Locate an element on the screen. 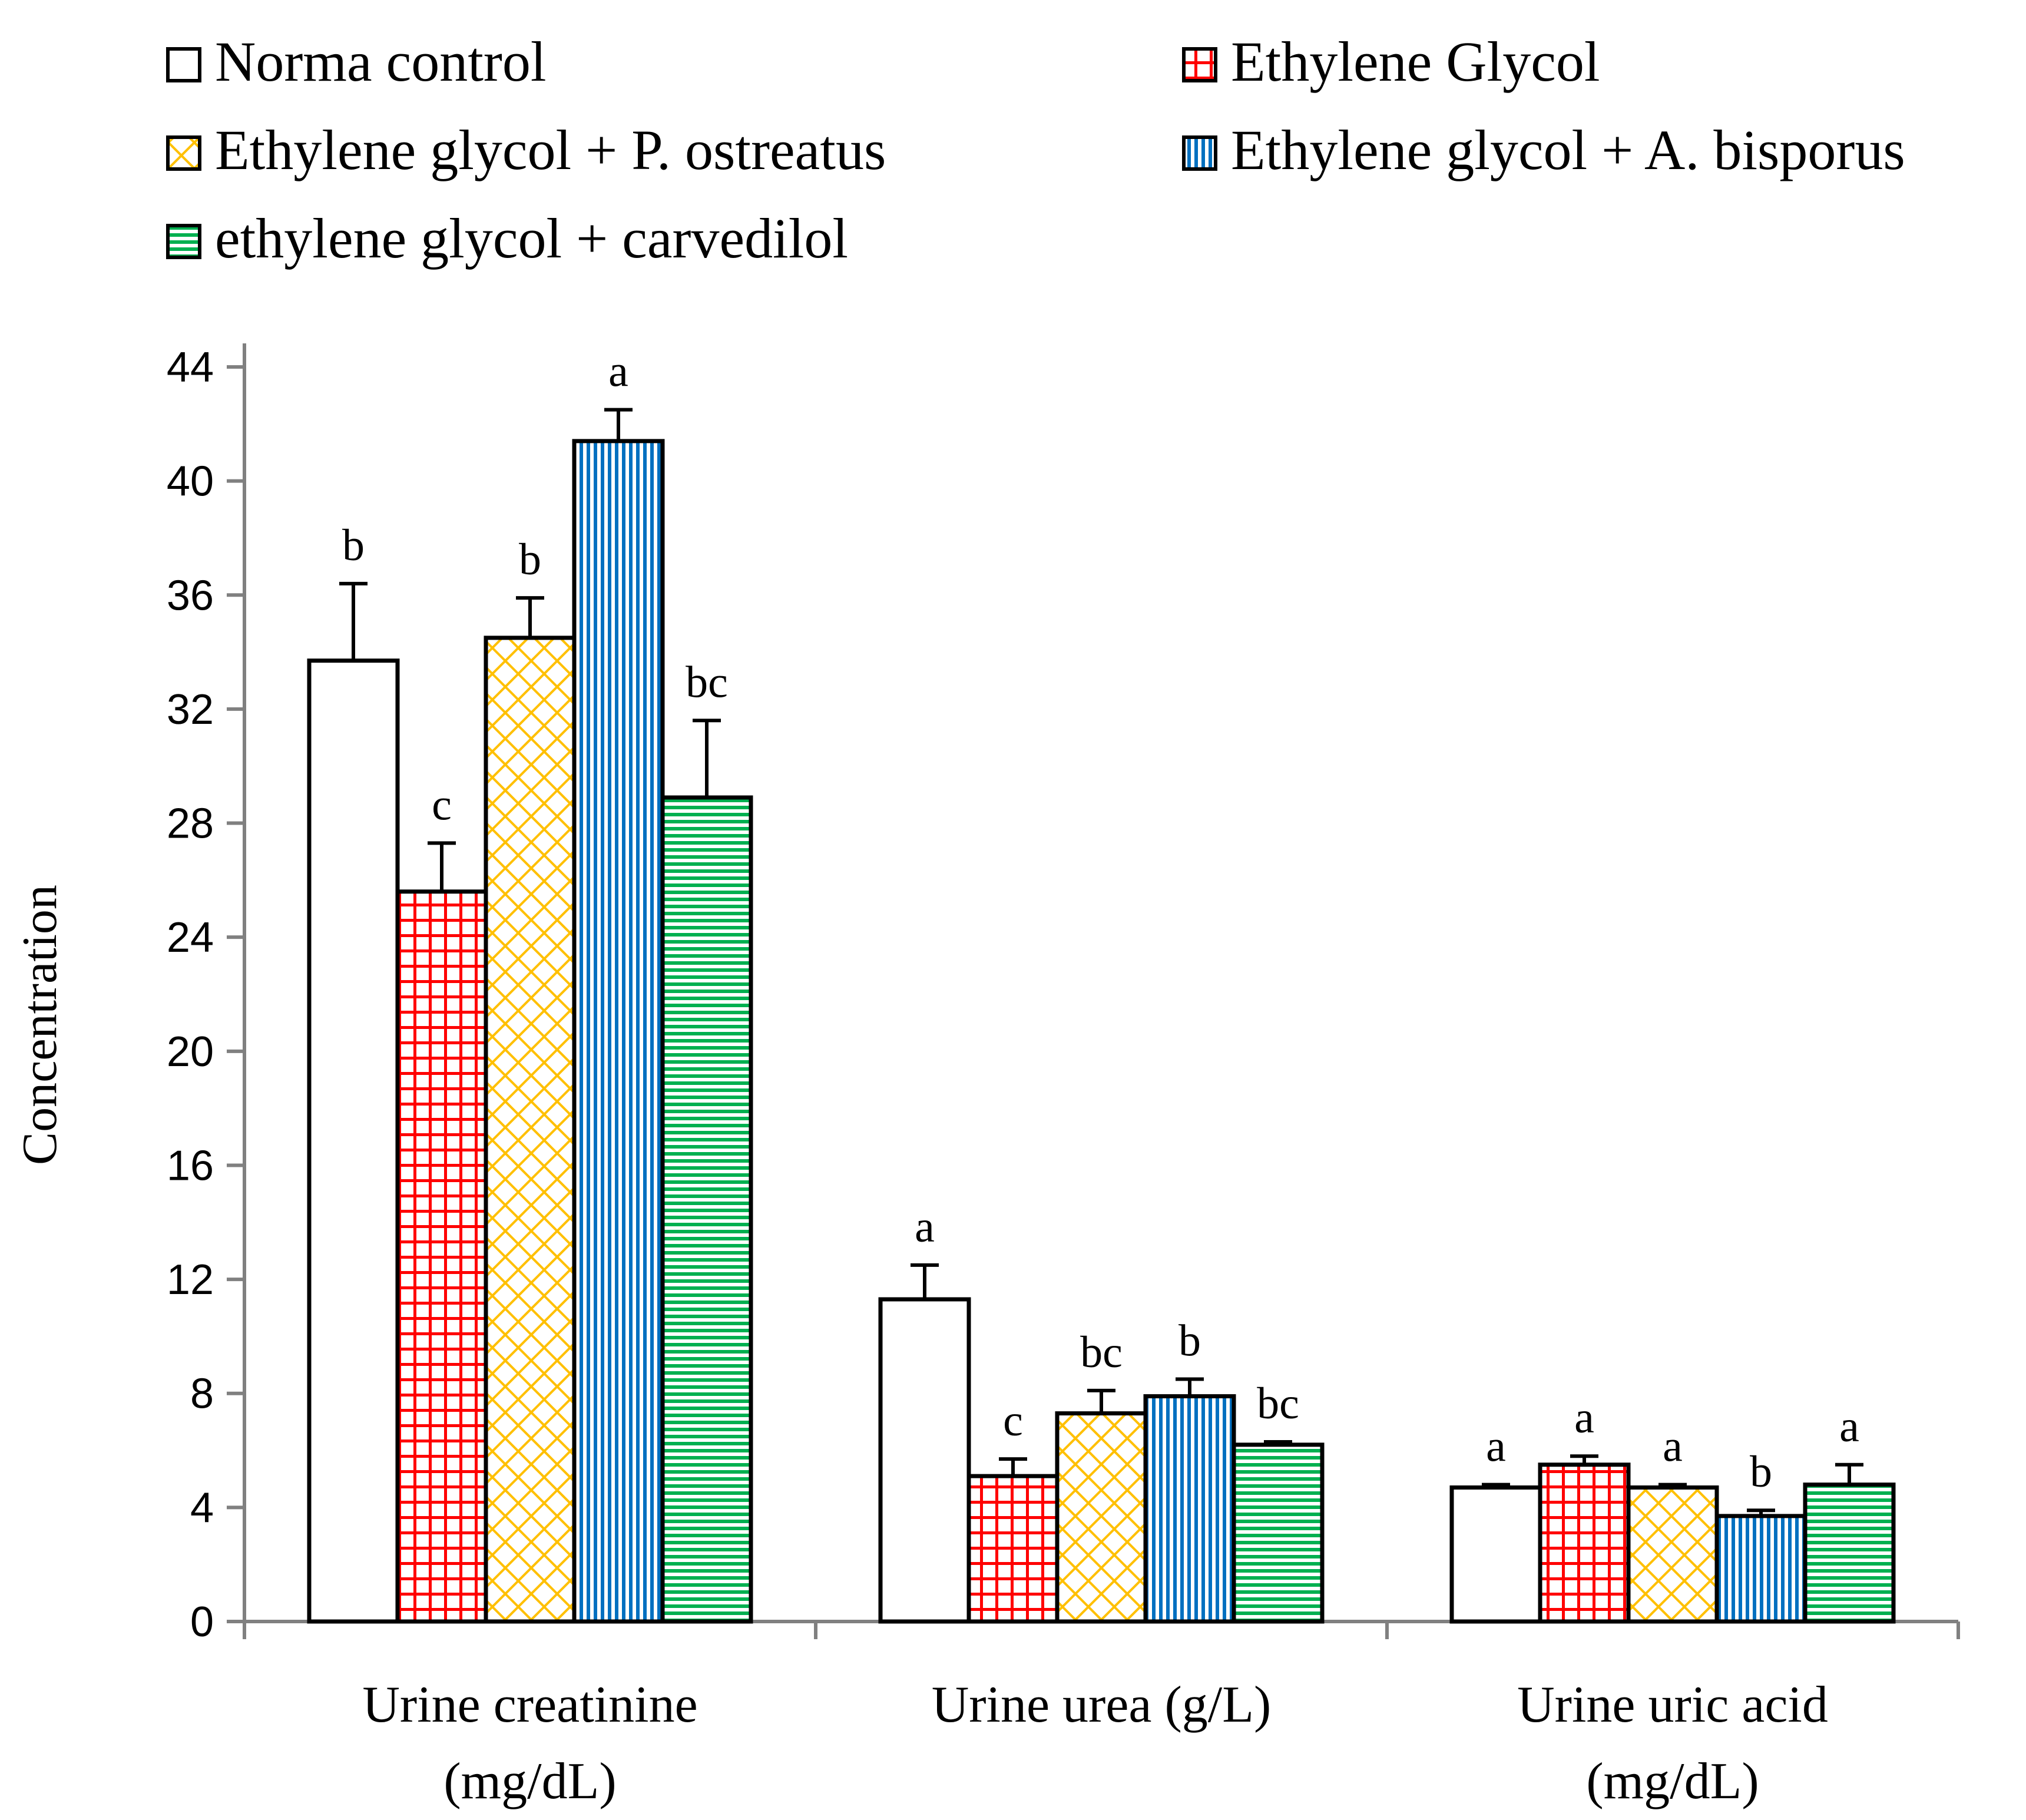  y-tick-label: 8 is located at coordinates (202, 1394).